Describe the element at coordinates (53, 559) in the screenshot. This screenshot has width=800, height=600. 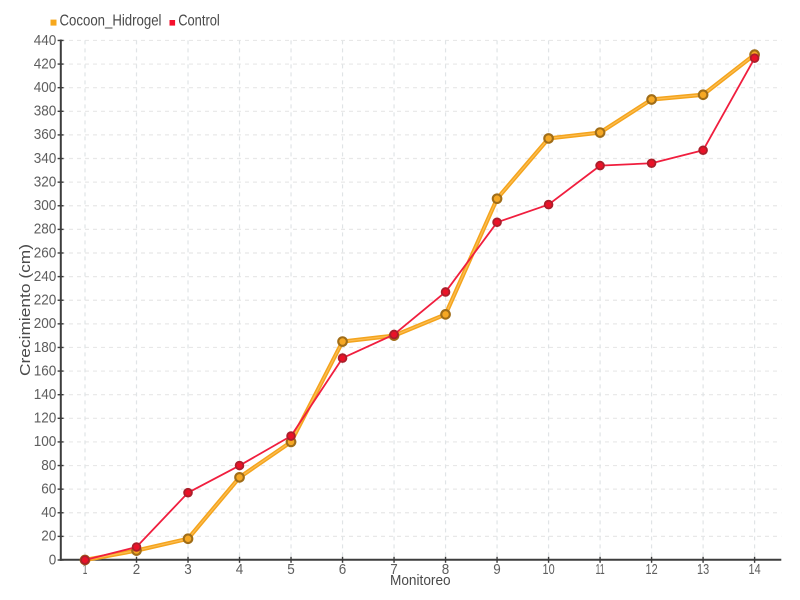
I see `svg-text: 0` at that location.